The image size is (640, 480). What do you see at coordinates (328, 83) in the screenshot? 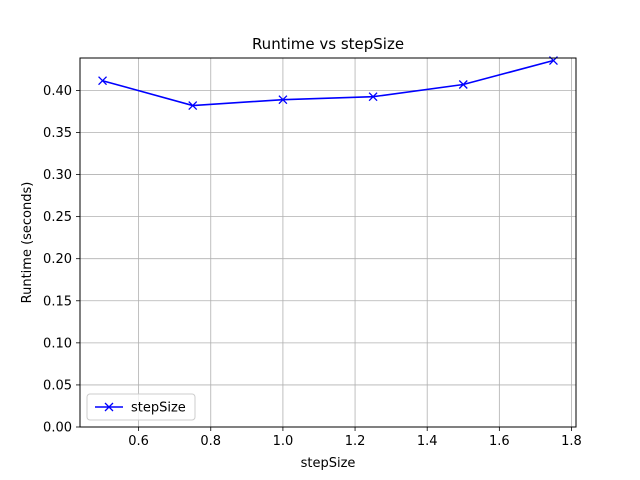
I see `series-line` at bounding box center [328, 83].